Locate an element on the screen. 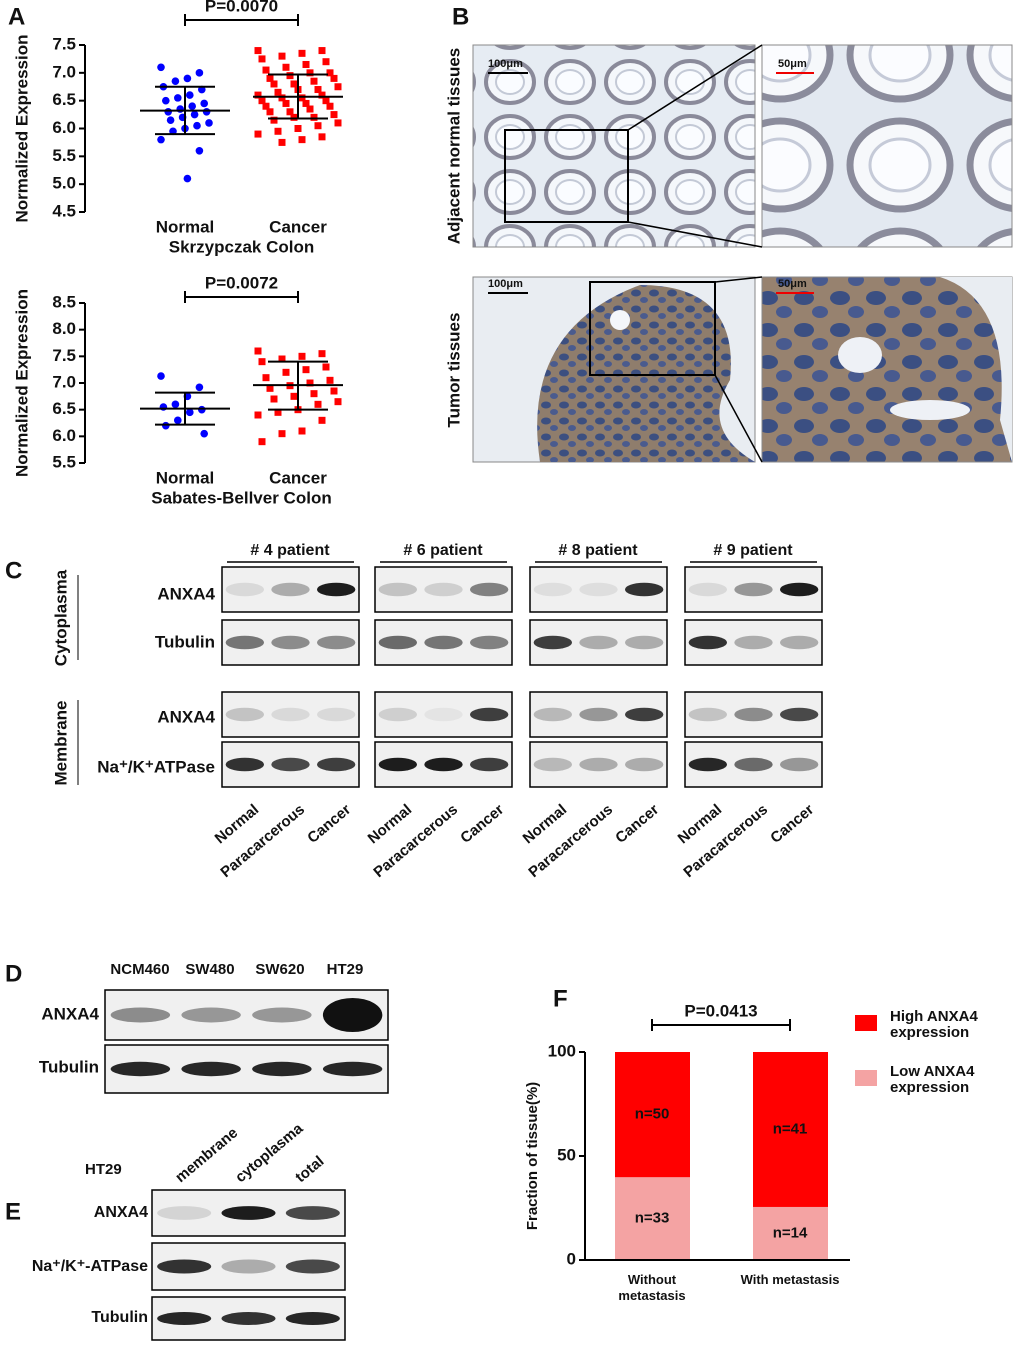  y-tick-label: 7.5 is located at coordinates (64, 355).